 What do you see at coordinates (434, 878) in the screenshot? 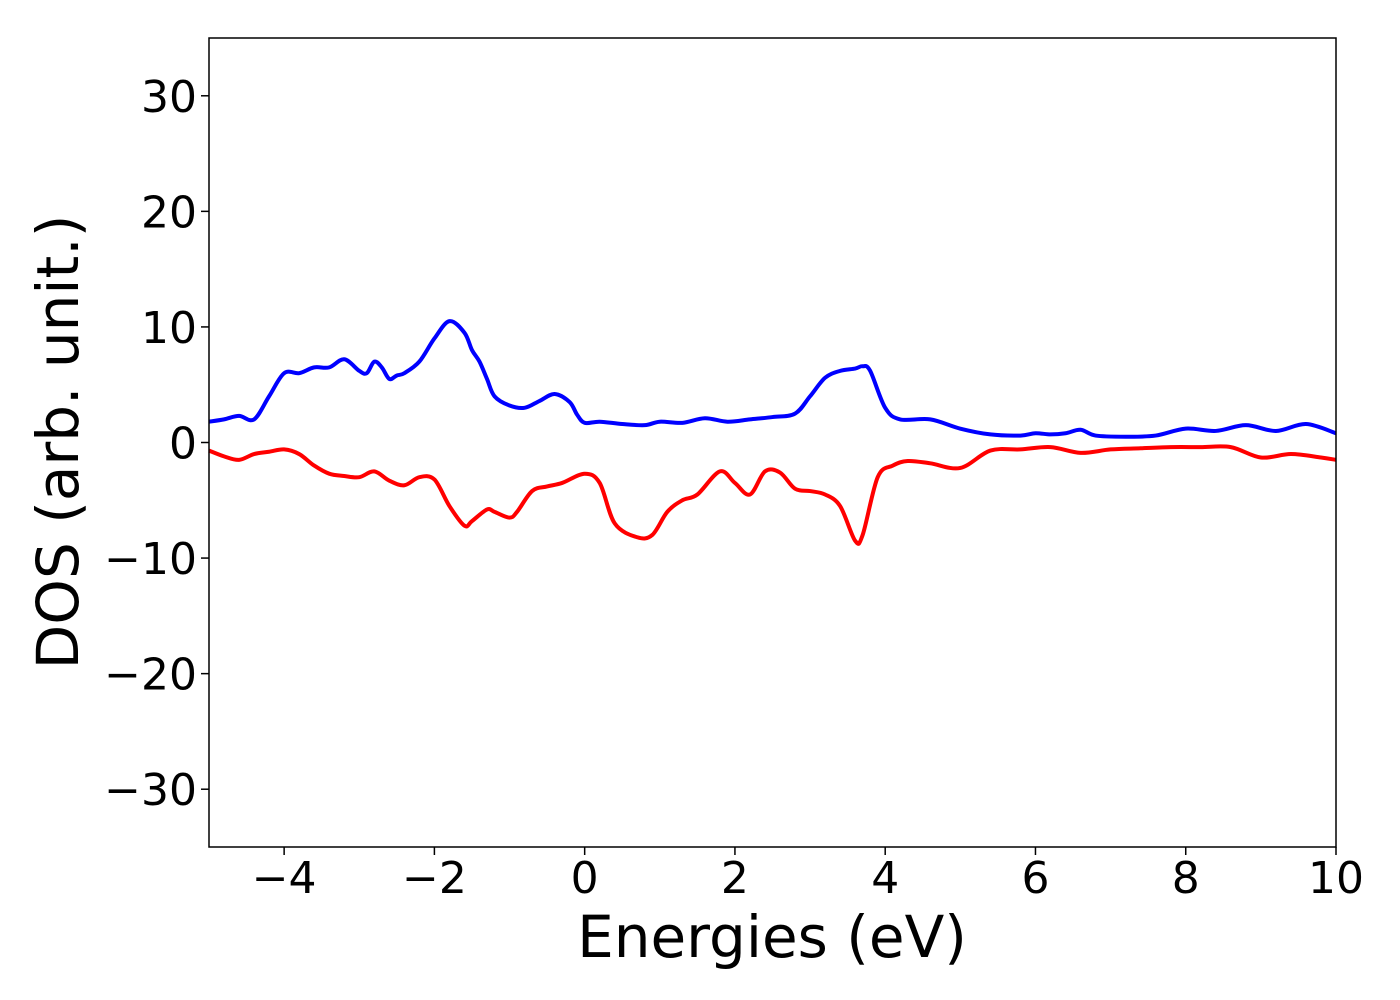
I see `x-tick-label: −2` at bounding box center [434, 878].